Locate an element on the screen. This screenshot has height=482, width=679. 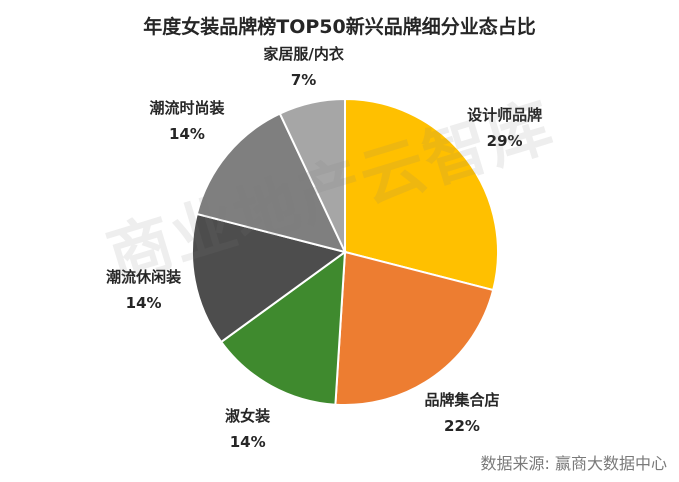
source-label: 数据来源: is located at coordinates (515, 463).